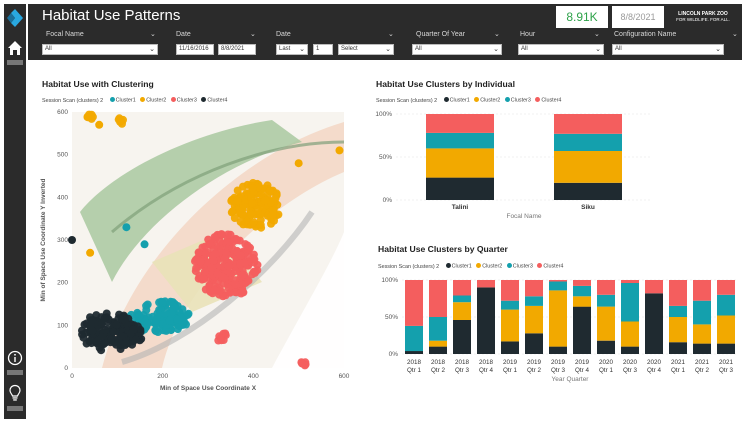 This screenshot has height=423, width=746. Describe the element at coordinates (62, 155) in the screenshot. I see `y-tick-label: 500` at that location.